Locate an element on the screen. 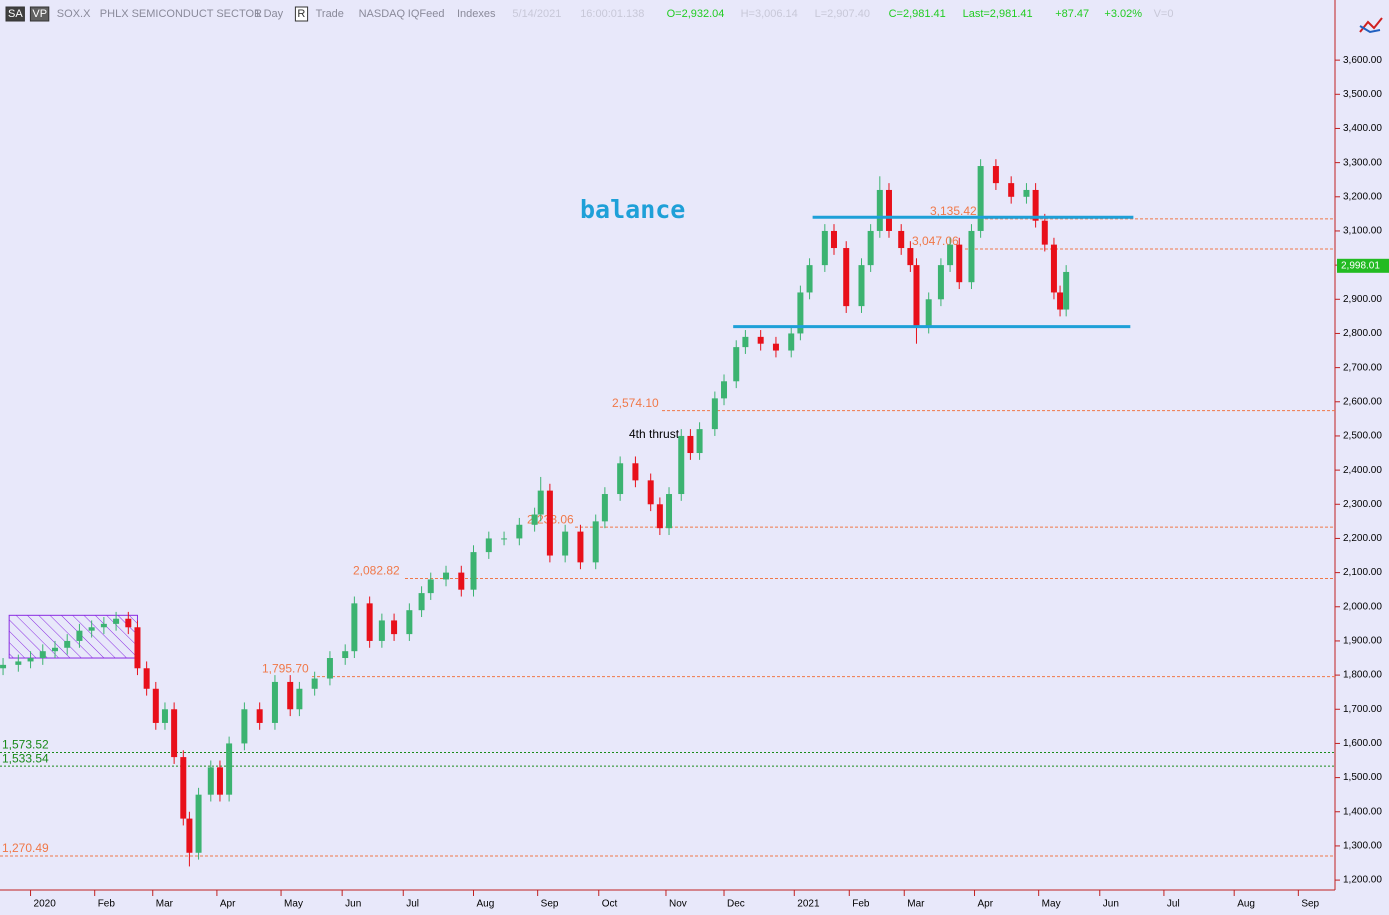  header-item: Trade is located at coordinates (330, 14).